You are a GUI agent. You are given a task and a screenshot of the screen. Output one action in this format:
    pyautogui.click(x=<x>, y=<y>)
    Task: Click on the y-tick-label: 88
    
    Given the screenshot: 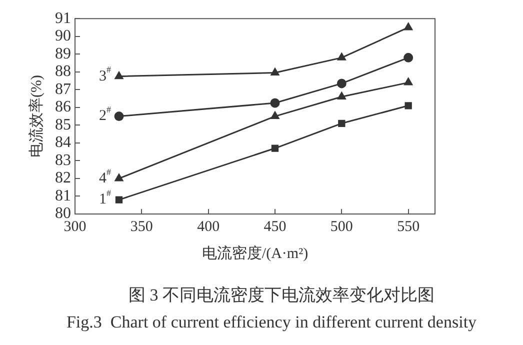 What is the action you would take?
    pyautogui.click(x=63, y=71)
    